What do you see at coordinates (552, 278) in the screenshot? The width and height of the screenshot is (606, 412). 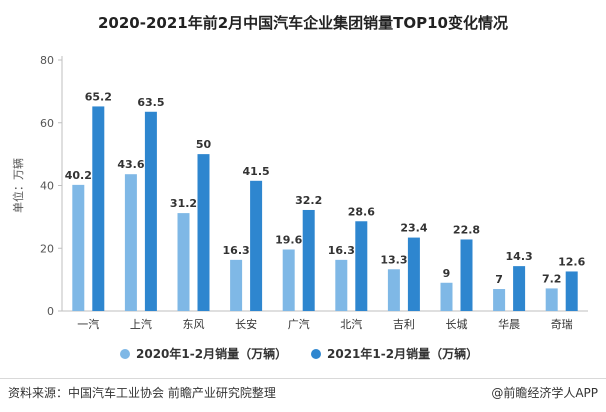 I see `data-label: 7.2` at bounding box center [552, 278].